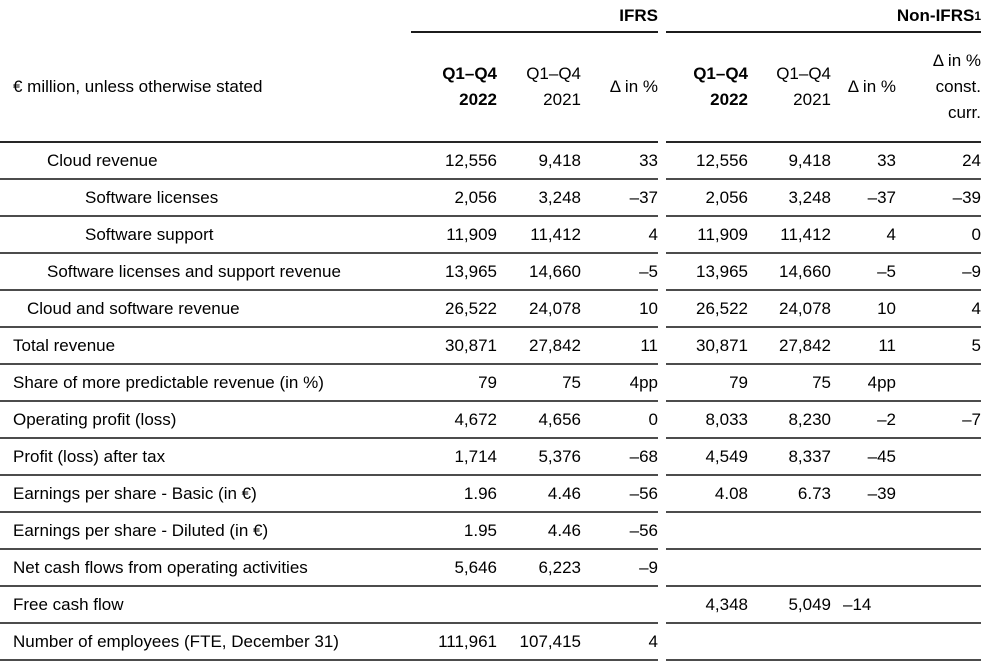 This screenshot has height=664, width=1000. What do you see at coordinates (881, 382) in the screenshot?
I see `cell-nonifrs-delta: 4pp` at bounding box center [881, 382].